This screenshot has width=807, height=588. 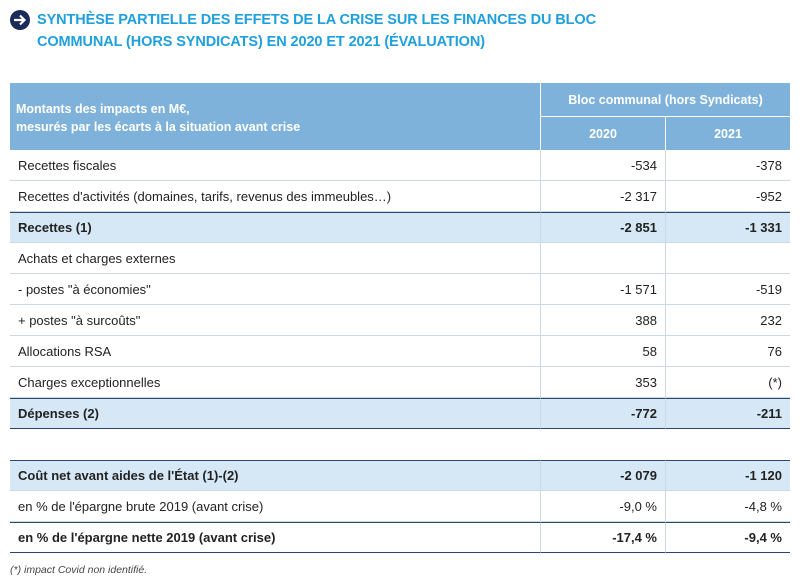 What do you see at coordinates (20, 20) in the screenshot?
I see `arrow-icon` at bounding box center [20, 20].